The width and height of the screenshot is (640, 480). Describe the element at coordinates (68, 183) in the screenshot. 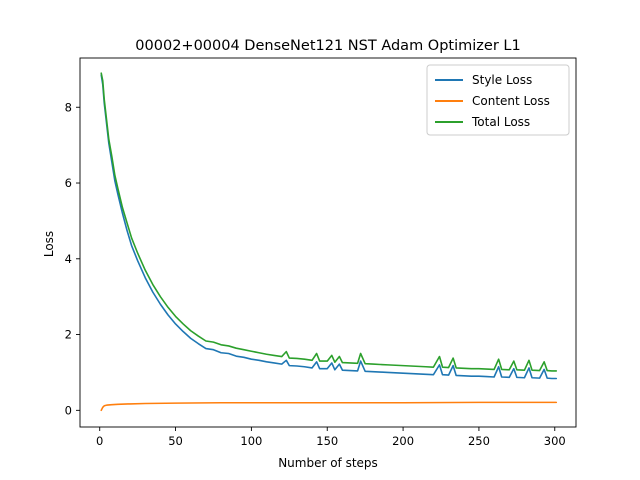

I see `y-tick-label: 6` at that location.